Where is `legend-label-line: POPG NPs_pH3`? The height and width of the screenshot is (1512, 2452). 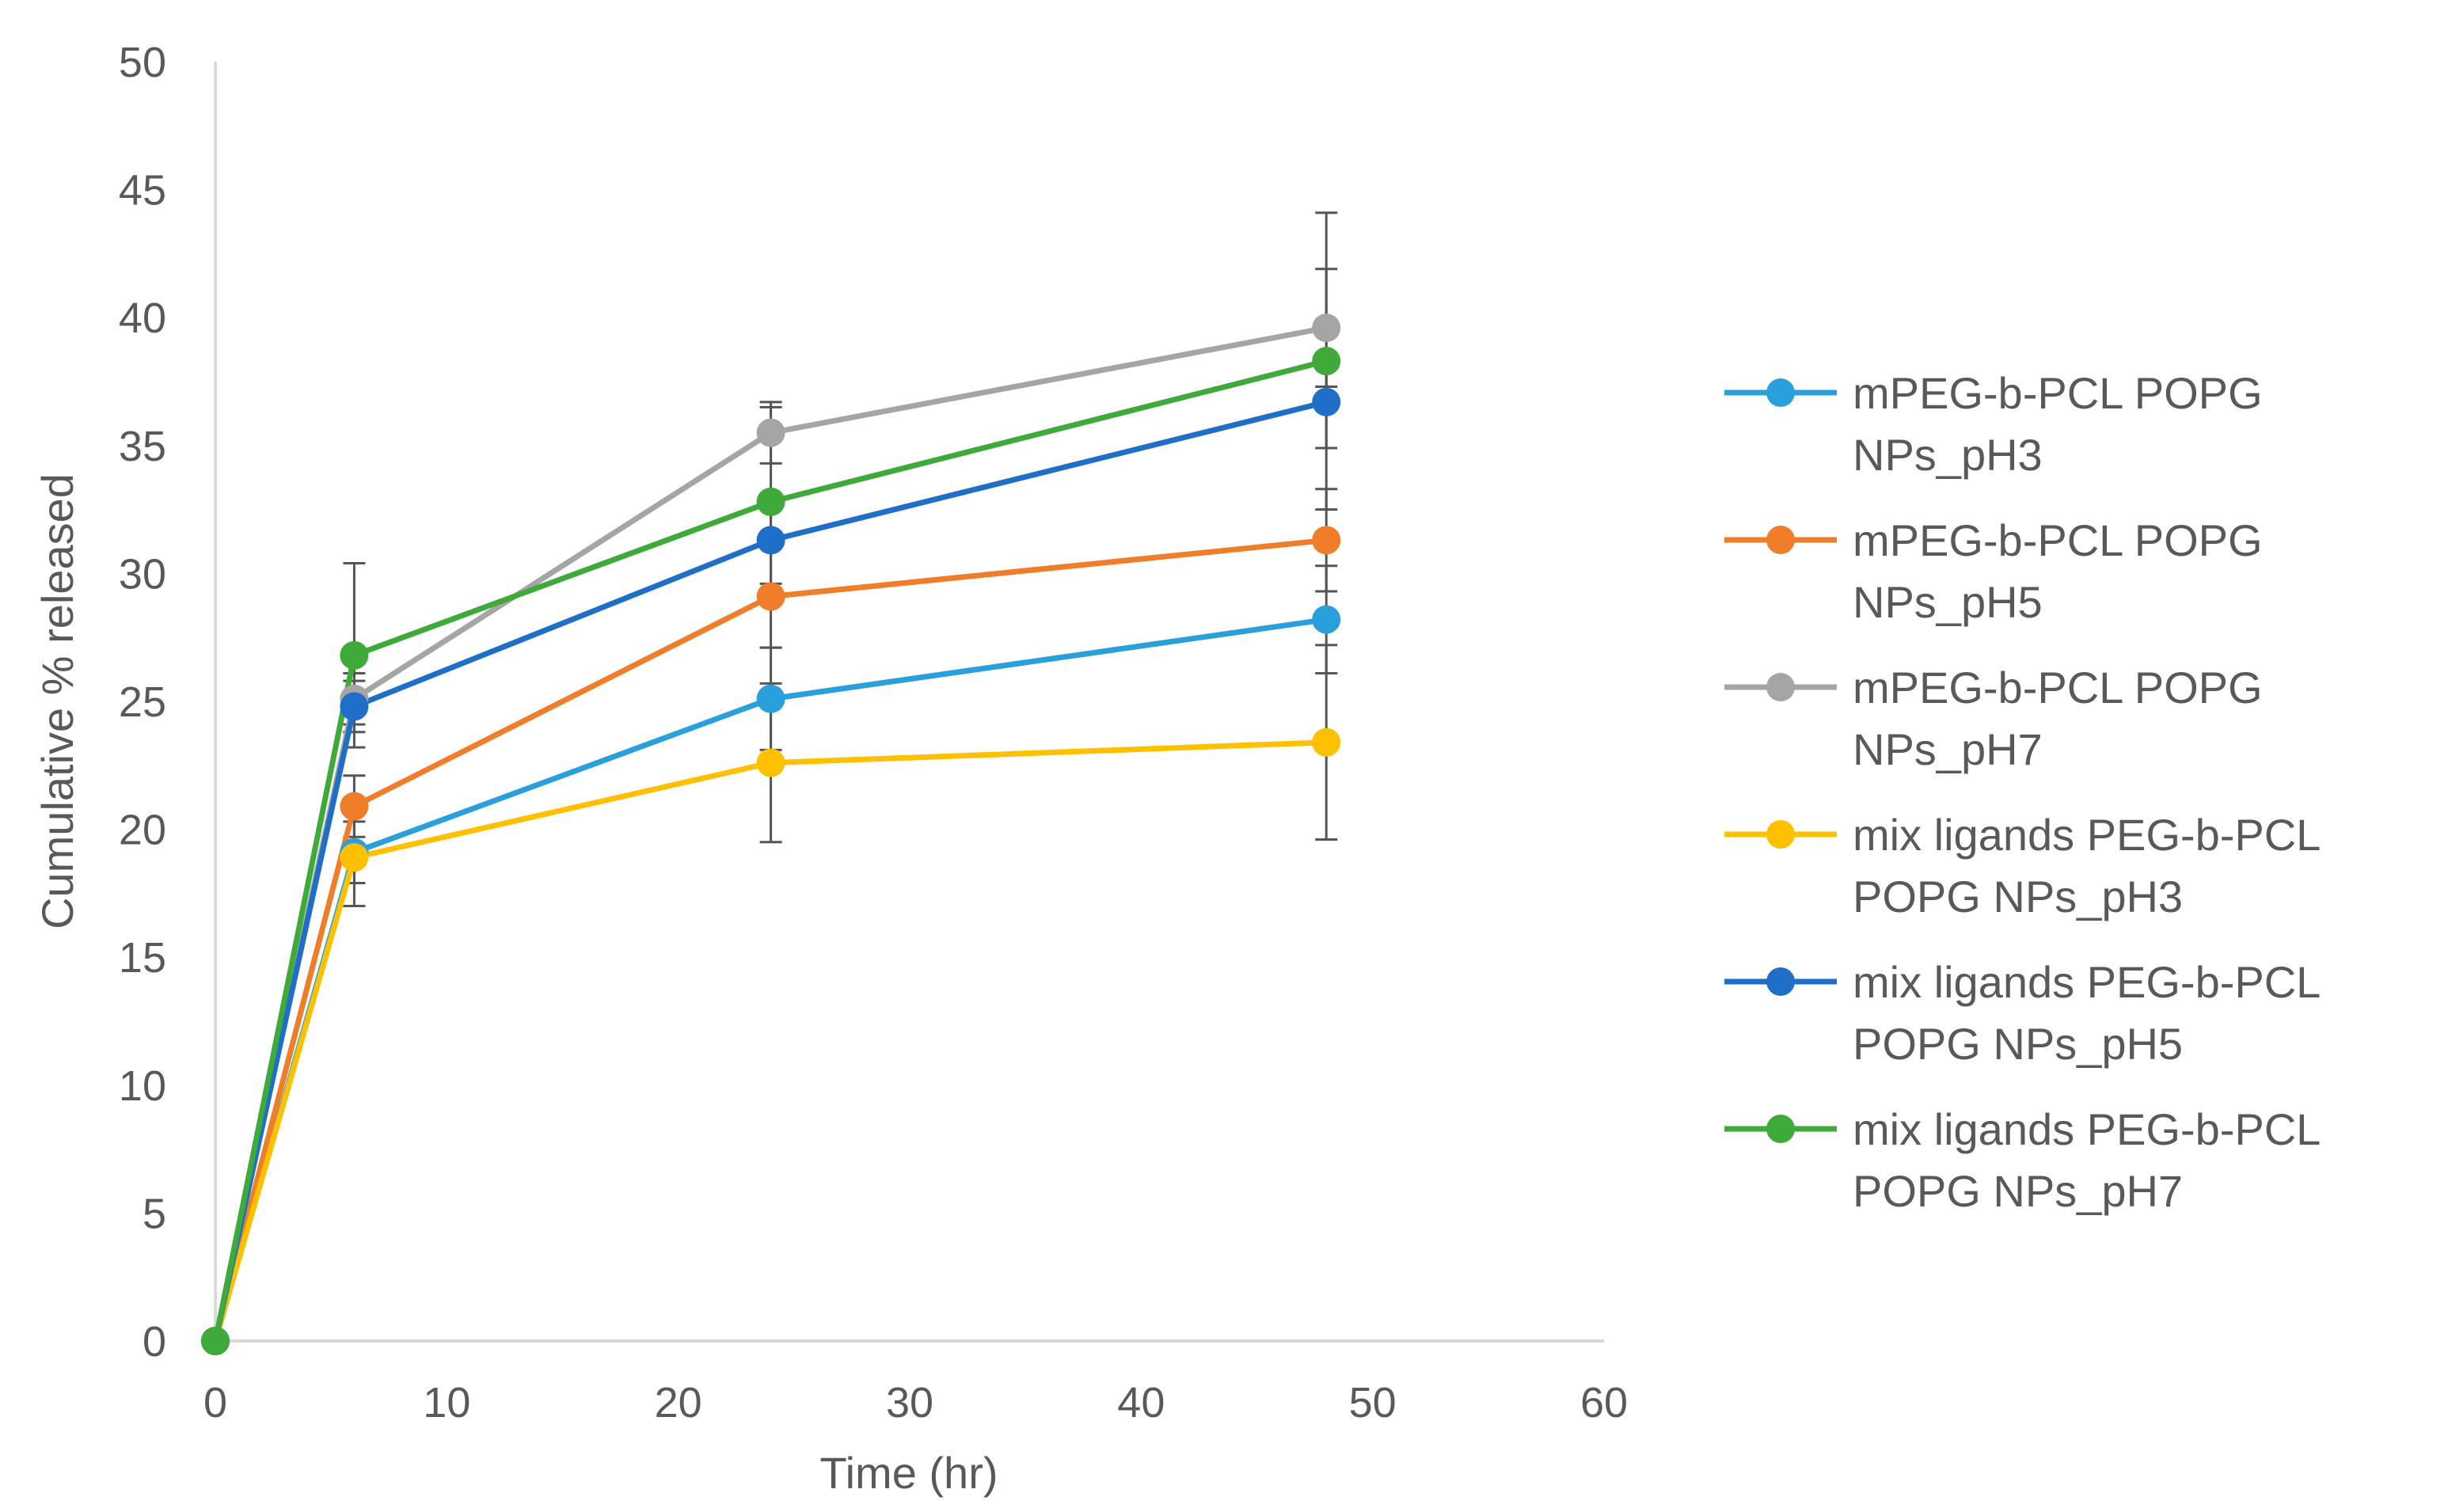 legend-label-line: POPG NPs_pH3 is located at coordinates (2018, 896).